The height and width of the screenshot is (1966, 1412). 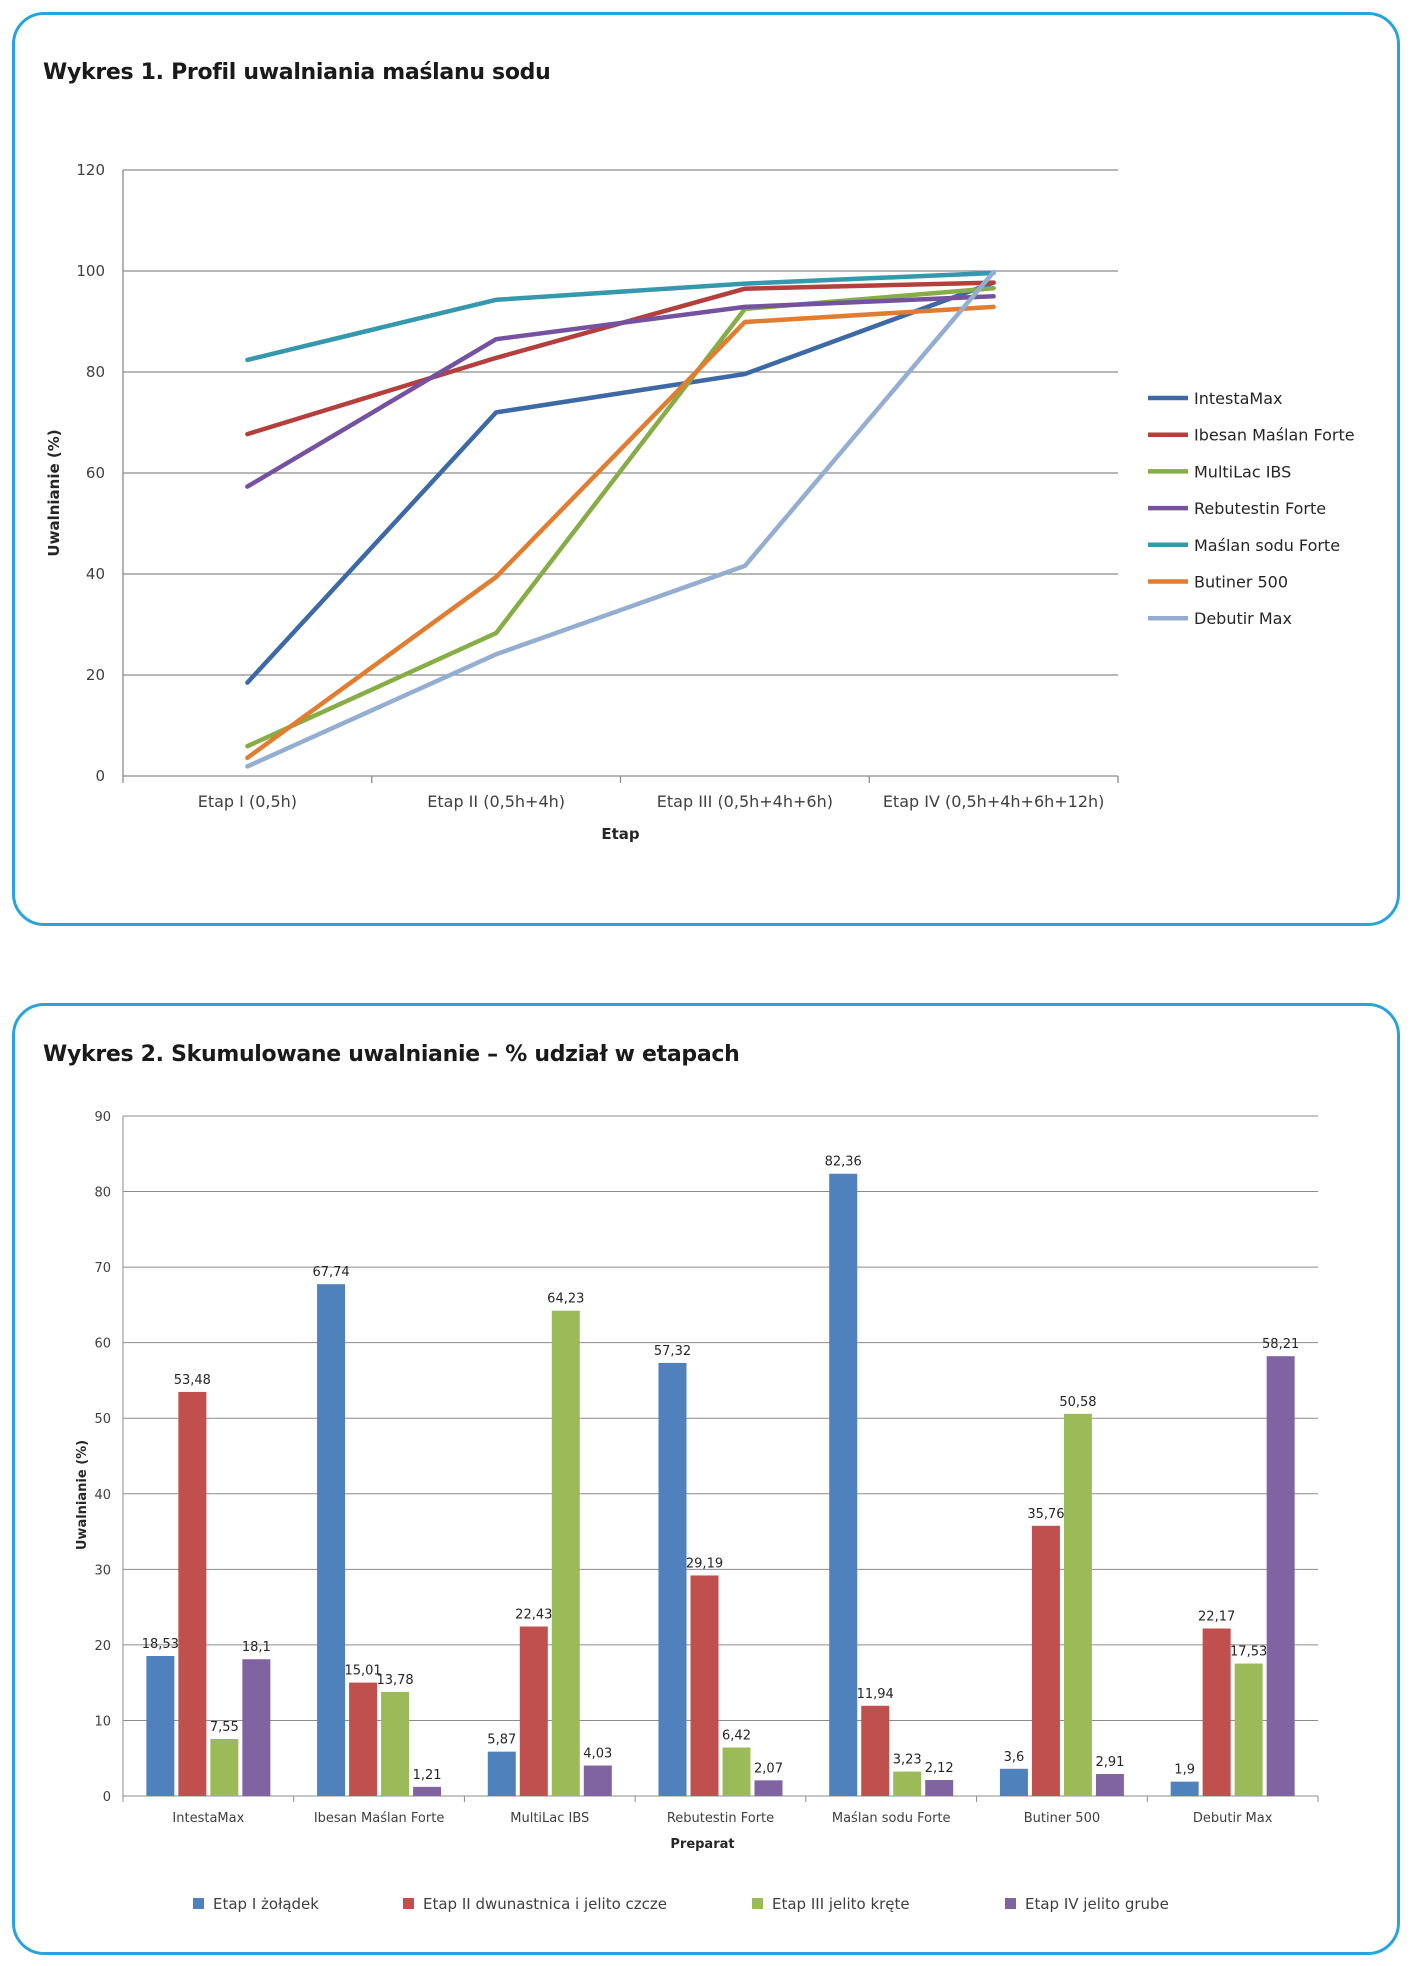 What do you see at coordinates (297, 72) in the screenshot?
I see `chart-title-1: Wykres 1. Profil uwalniania maślanu sodu` at bounding box center [297, 72].